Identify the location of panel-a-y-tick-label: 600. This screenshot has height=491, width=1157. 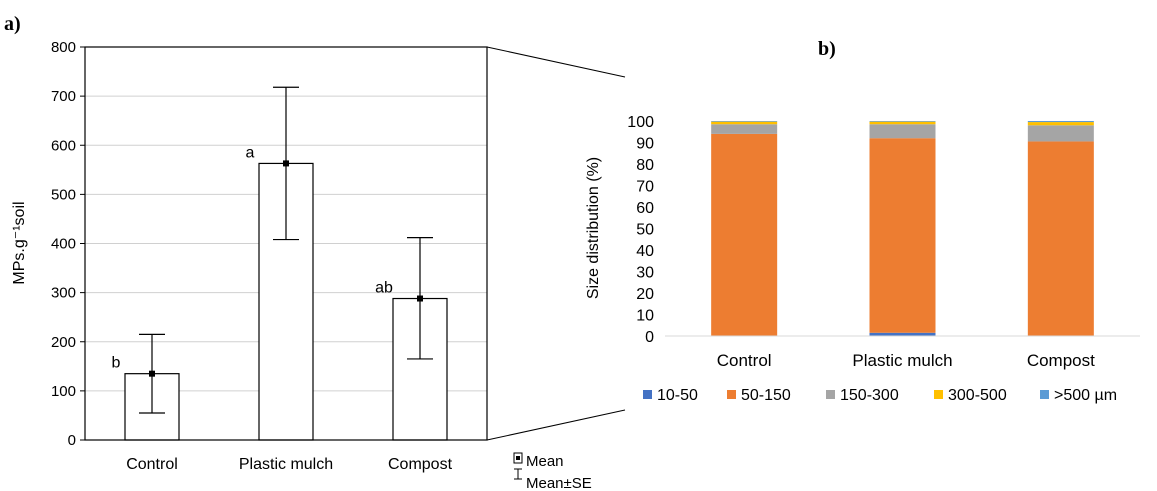
(63, 145).